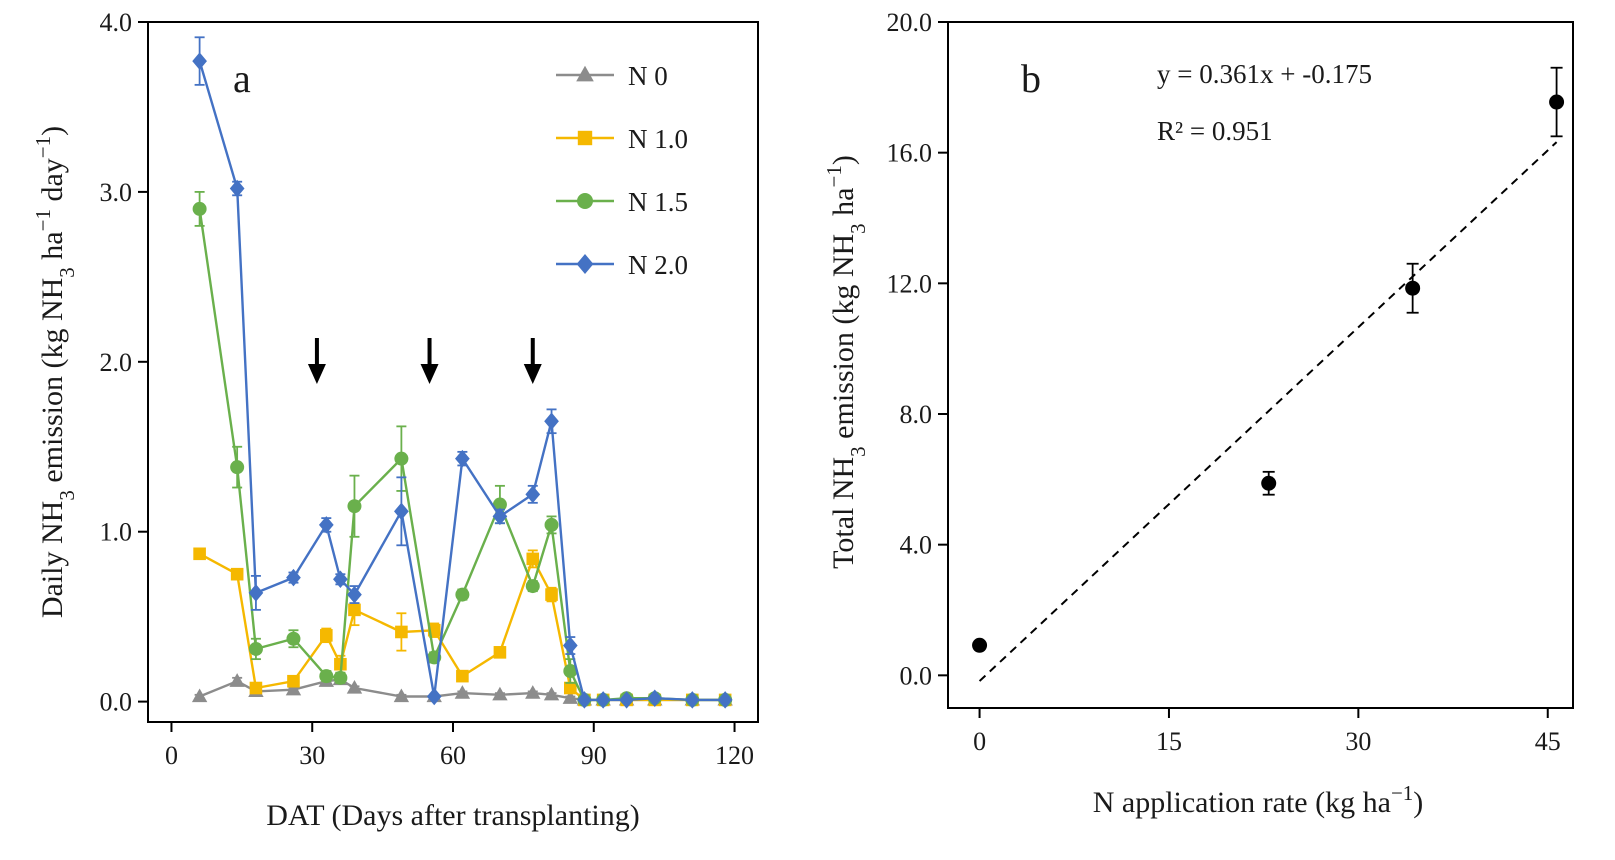 The image size is (1615, 860). I want to click on y-tick-label: 2.0, so click(116, 362).